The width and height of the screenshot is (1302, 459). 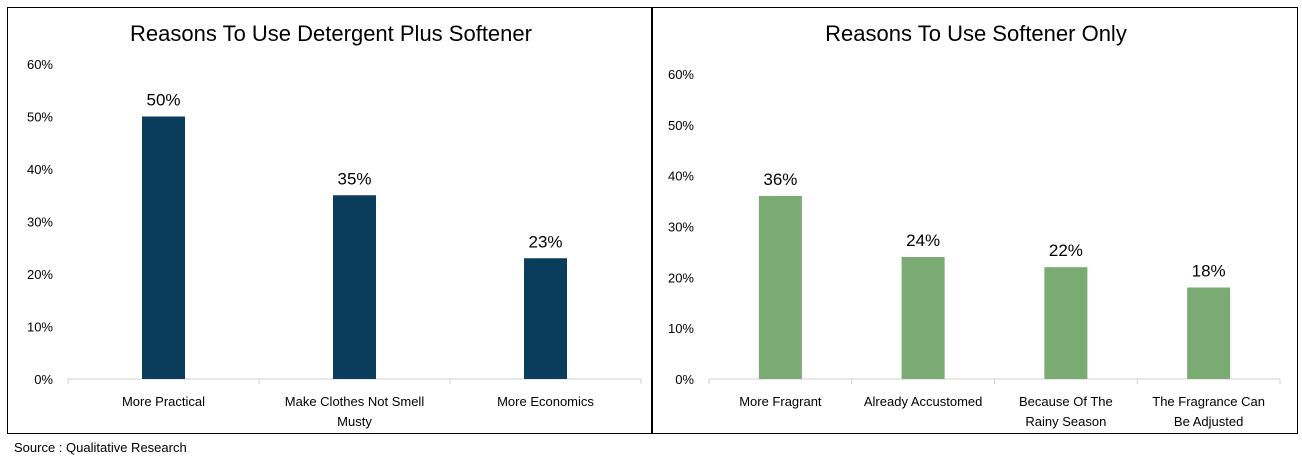 What do you see at coordinates (681, 277) in the screenshot?
I see `right-y-tick-label: 20%` at bounding box center [681, 277].